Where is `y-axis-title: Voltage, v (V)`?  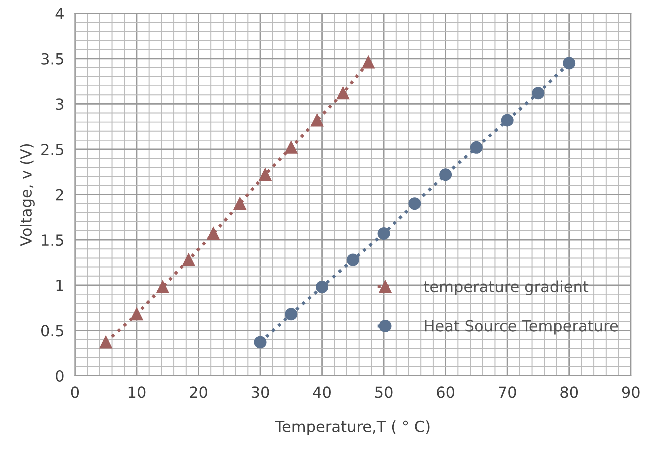 y-axis-title: Voltage, v (V) is located at coordinates (27, 195).